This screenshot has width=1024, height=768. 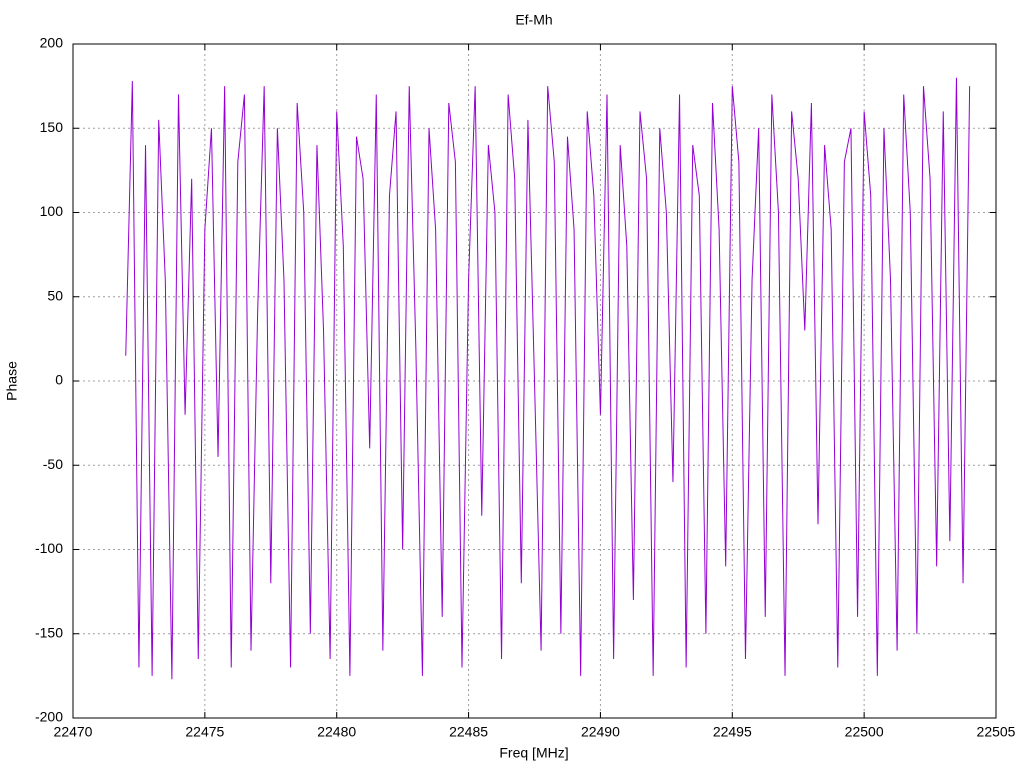 I want to click on chart-title: Ef-Mh, so click(x=533, y=20).